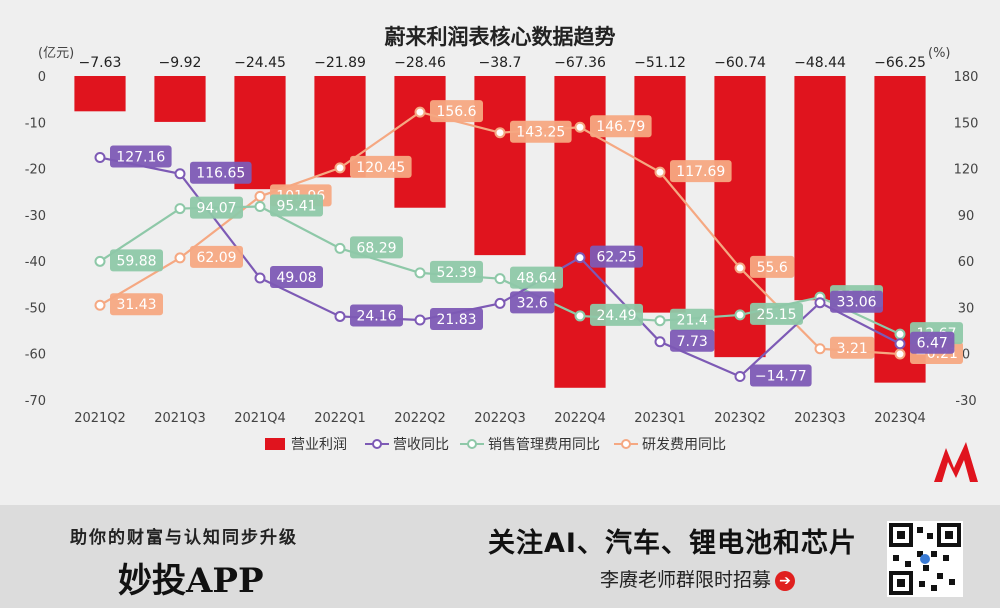  I want to click on arrow-right-icon: ➔, so click(785, 580).